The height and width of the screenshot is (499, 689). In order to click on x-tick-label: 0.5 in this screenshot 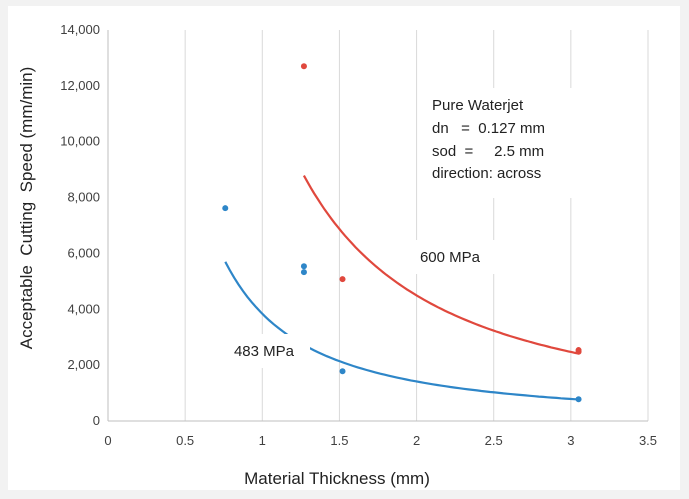, I will do `click(185, 440)`.